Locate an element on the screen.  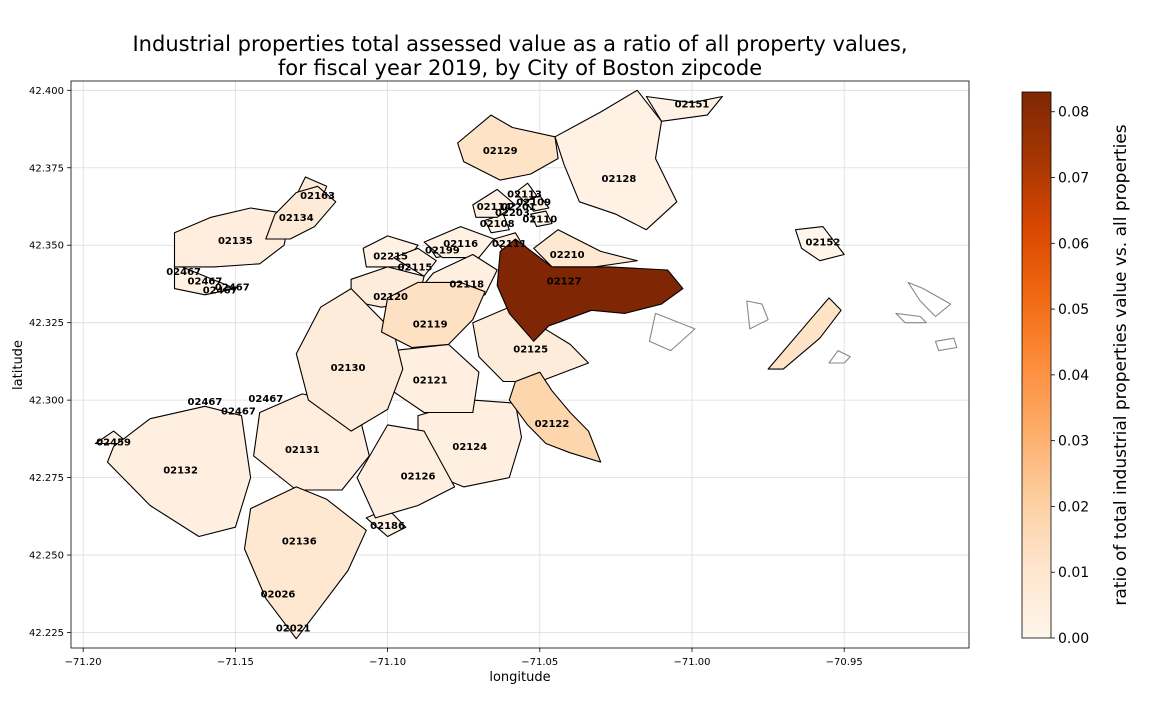
colorbar-tick-label: 0.06 is located at coordinates (1073, 244).